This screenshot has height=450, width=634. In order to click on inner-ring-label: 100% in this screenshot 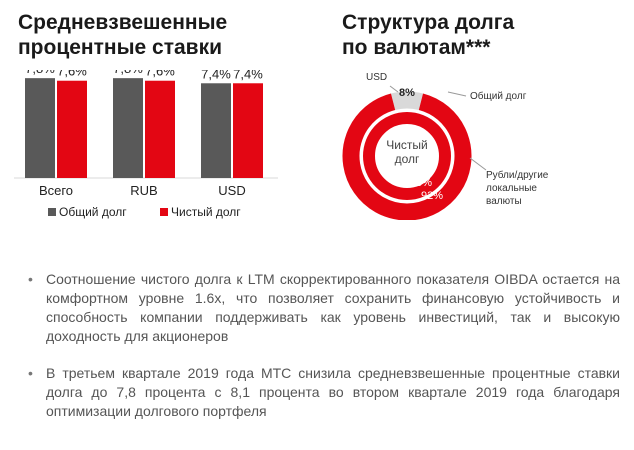, I will do `click(418, 183)`.